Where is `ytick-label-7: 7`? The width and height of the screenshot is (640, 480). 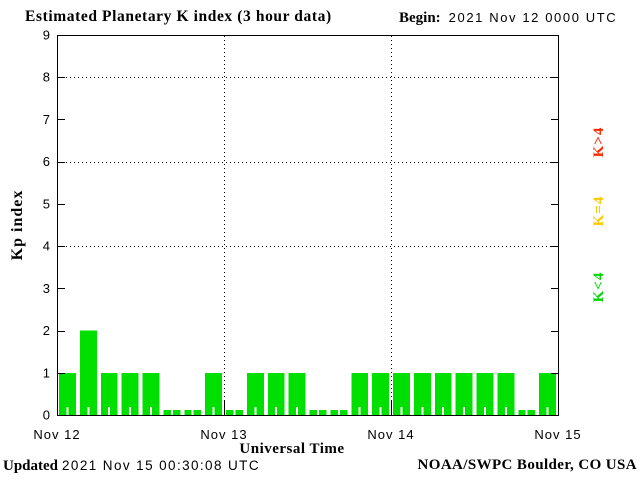
ytick-label-7: 7 is located at coordinates (46, 119).